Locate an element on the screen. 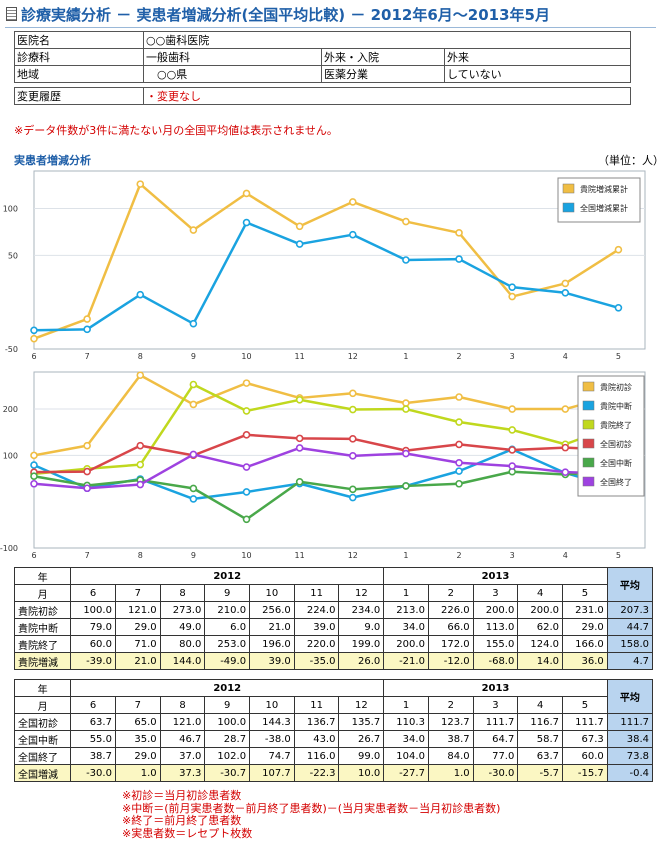  data-cell: 121.0 is located at coordinates (182, 722).